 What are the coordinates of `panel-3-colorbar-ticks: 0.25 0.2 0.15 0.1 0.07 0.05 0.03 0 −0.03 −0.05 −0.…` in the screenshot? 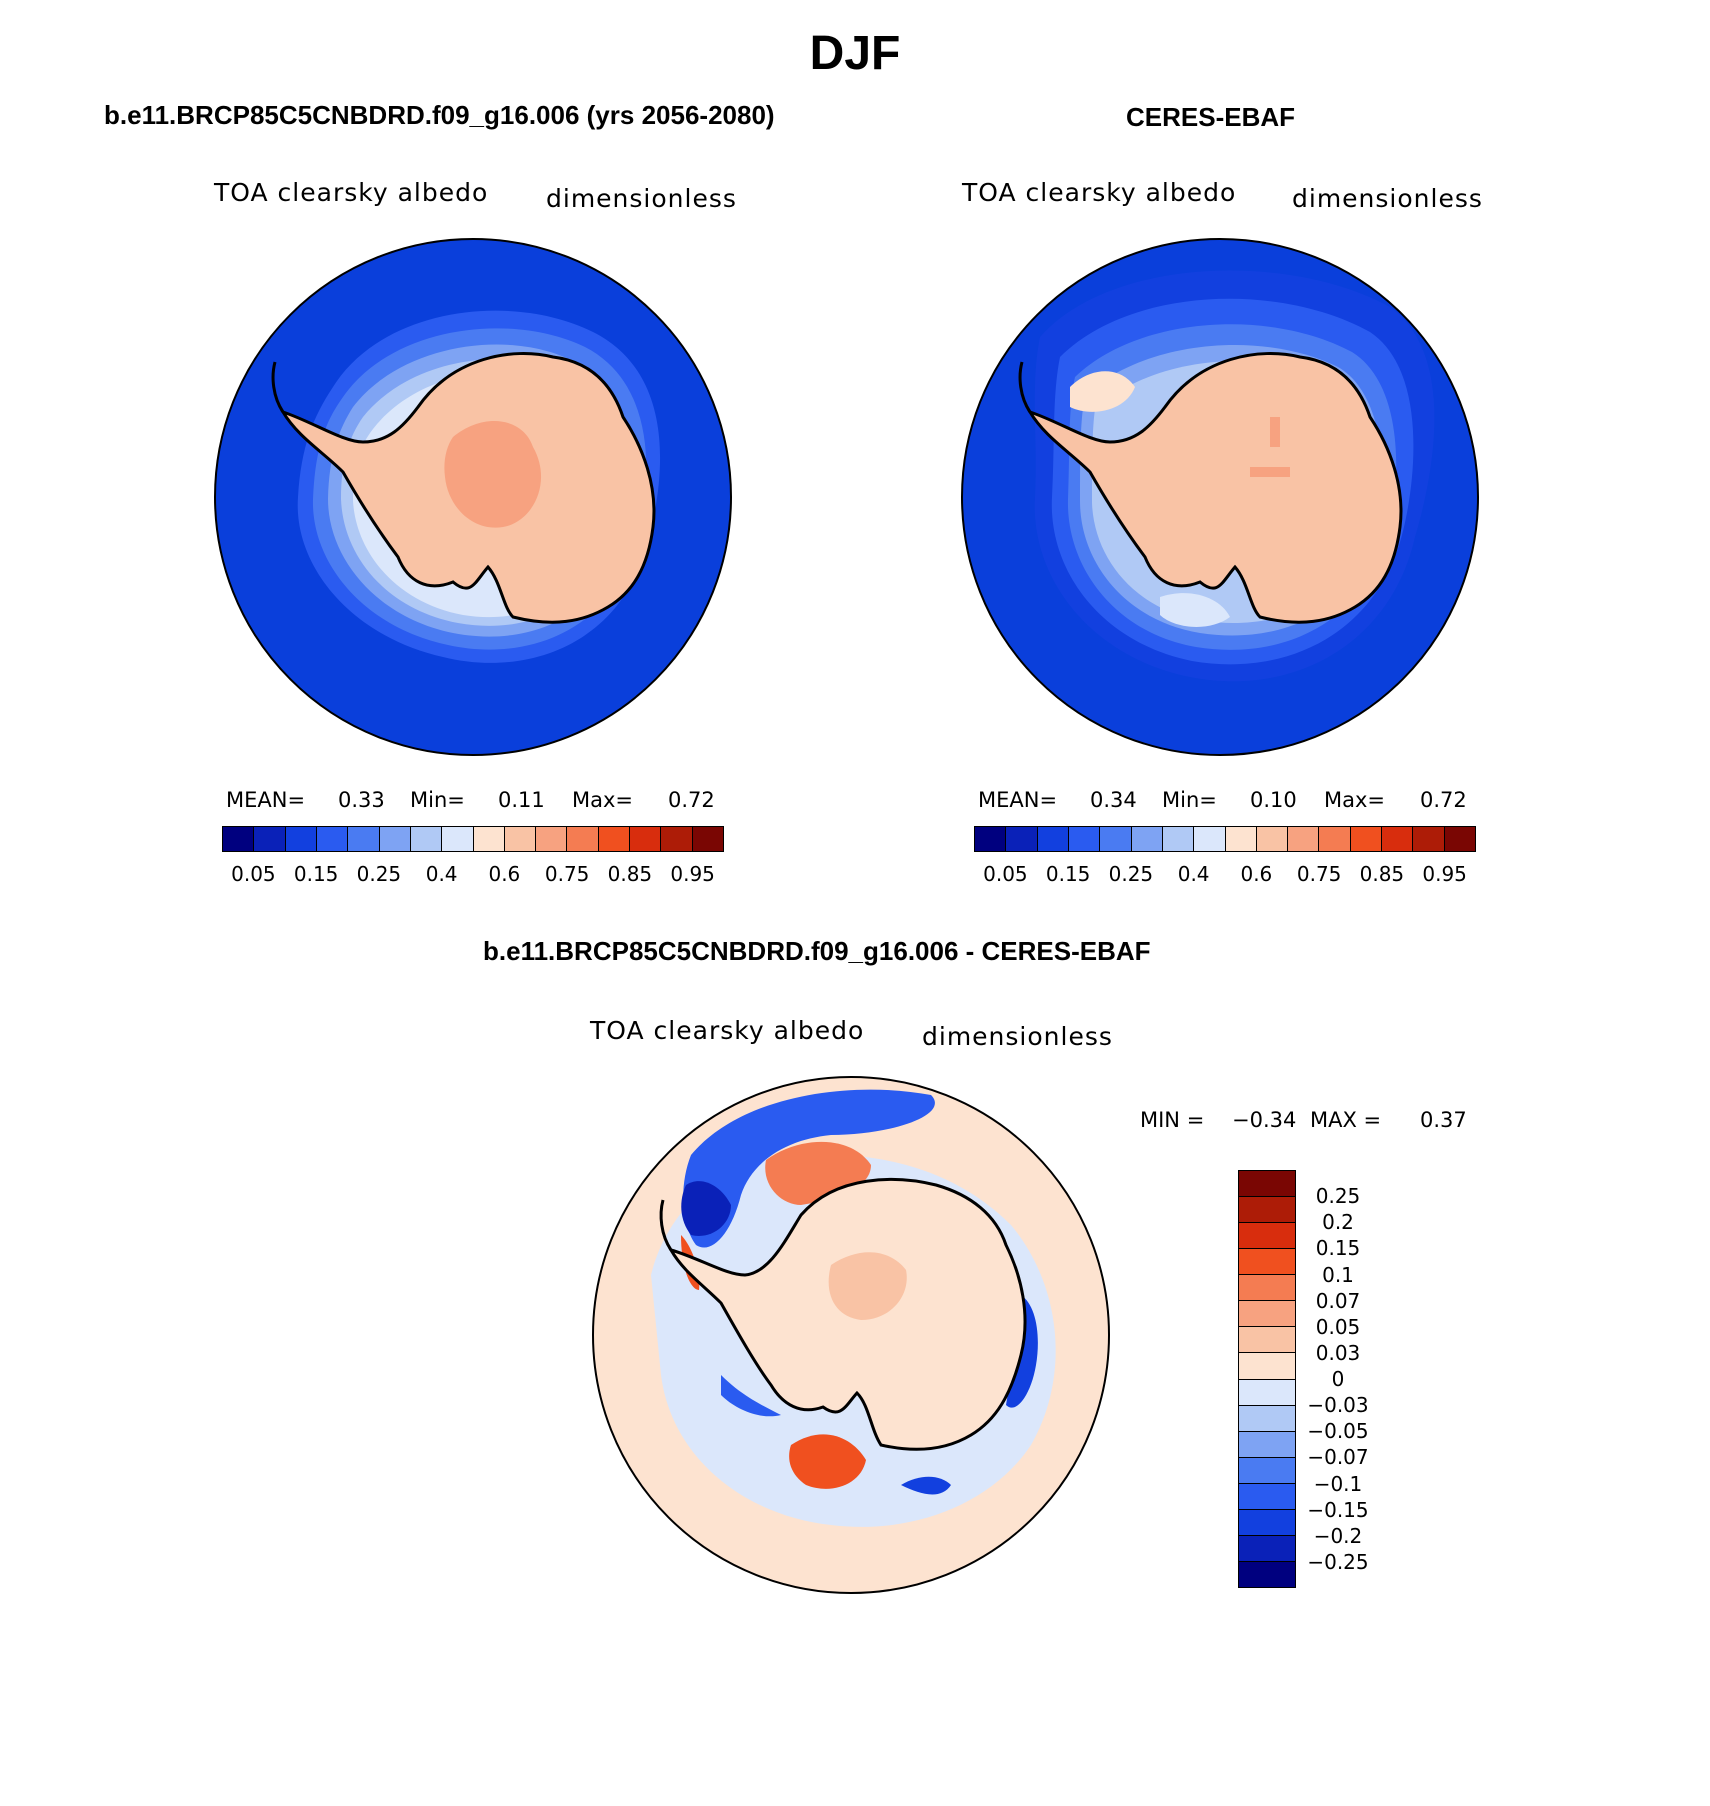 It's located at (1353, 1379).